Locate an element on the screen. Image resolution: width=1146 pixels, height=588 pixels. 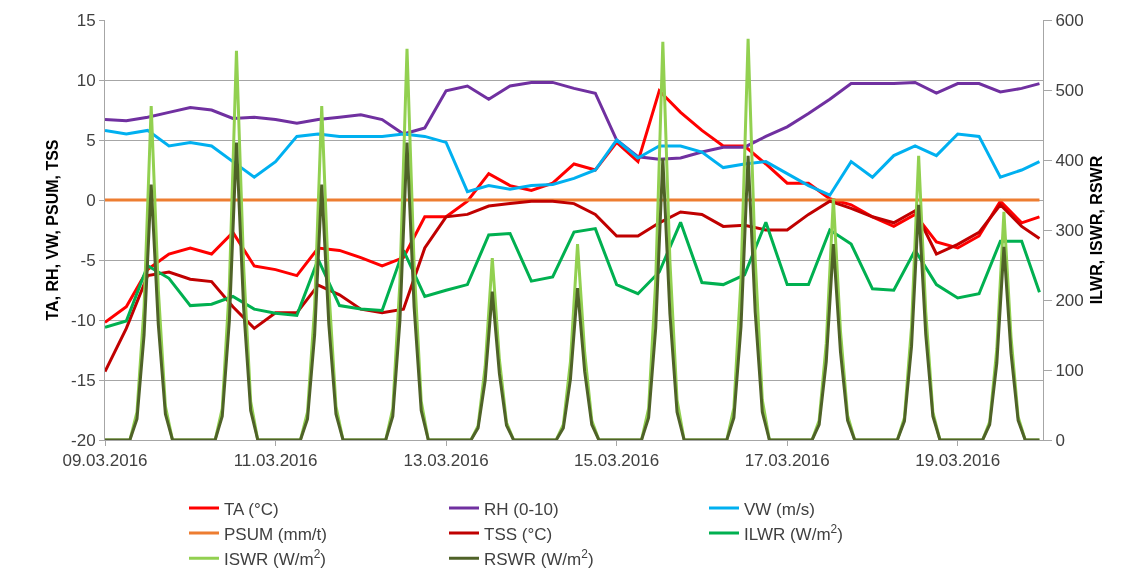
legend-label: TSS (°C) is located at coordinates (518, 534).